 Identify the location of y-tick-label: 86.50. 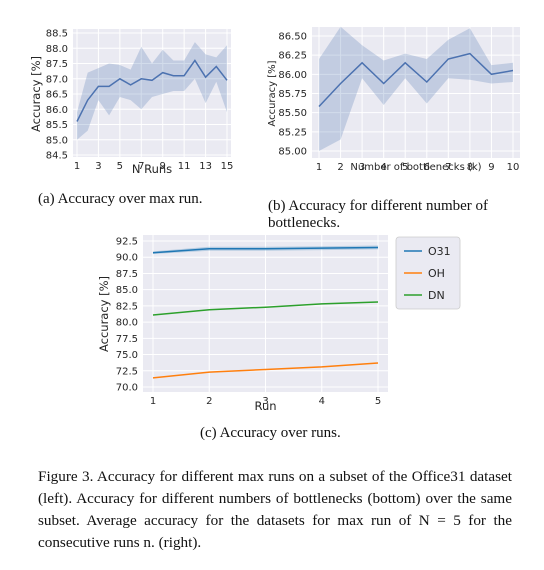
(292, 37).